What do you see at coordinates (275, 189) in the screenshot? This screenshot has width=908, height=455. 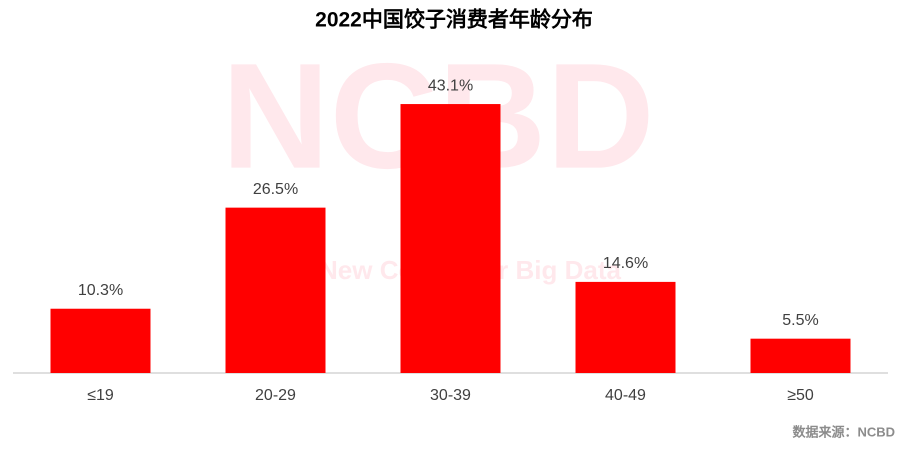 I see `value-label: 26.5%` at bounding box center [275, 189].